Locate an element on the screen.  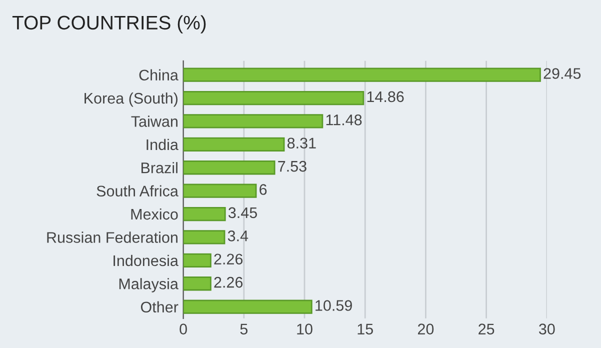
y-tick-label: China is located at coordinates (158, 75).